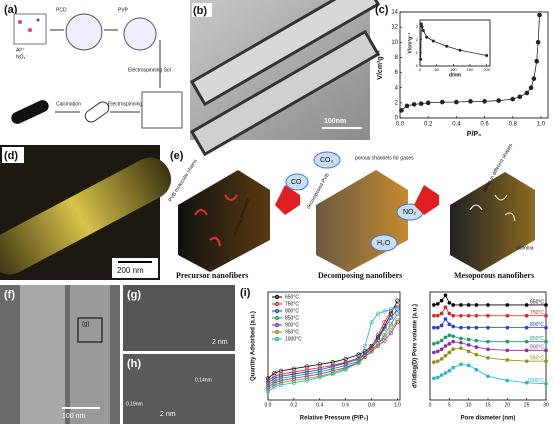 This screenshot has height=424, width=554. Describe the element at coordinates (513, 125) in the screenshot. I see `x-tick-label: 0.8` at that location.